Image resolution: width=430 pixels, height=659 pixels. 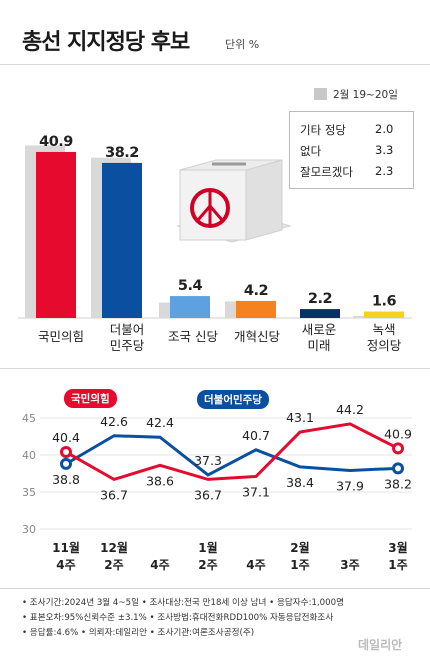 I want to click on ppp-value-label-6: 44.2, so click(x=350, y=409).